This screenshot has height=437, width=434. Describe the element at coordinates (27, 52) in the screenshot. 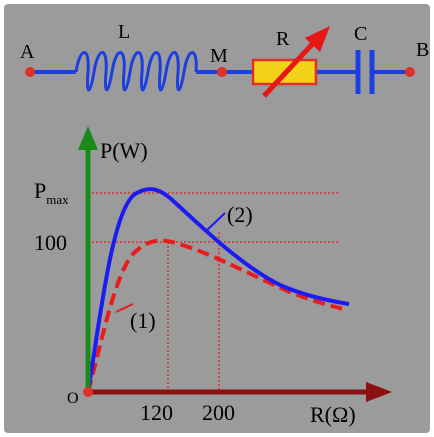

I see `label-a: A` at that location.